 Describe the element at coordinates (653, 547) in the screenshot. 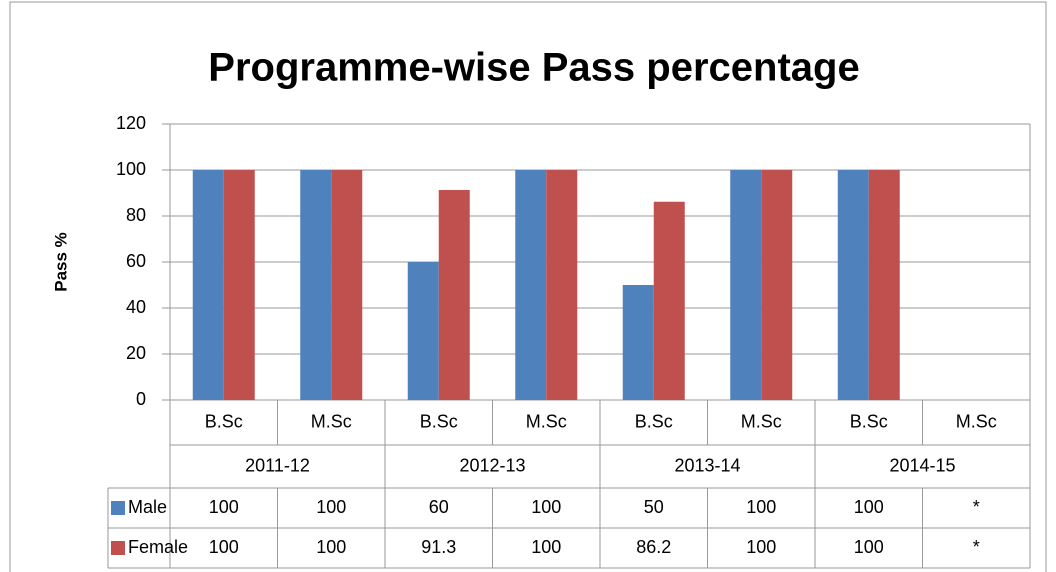

I see `table-value: 86.2` at that location.